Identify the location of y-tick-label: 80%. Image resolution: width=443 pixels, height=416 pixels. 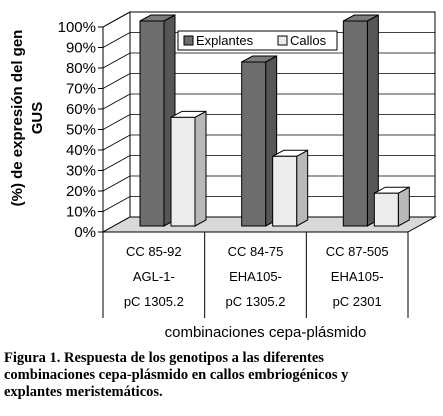
(81, 68).